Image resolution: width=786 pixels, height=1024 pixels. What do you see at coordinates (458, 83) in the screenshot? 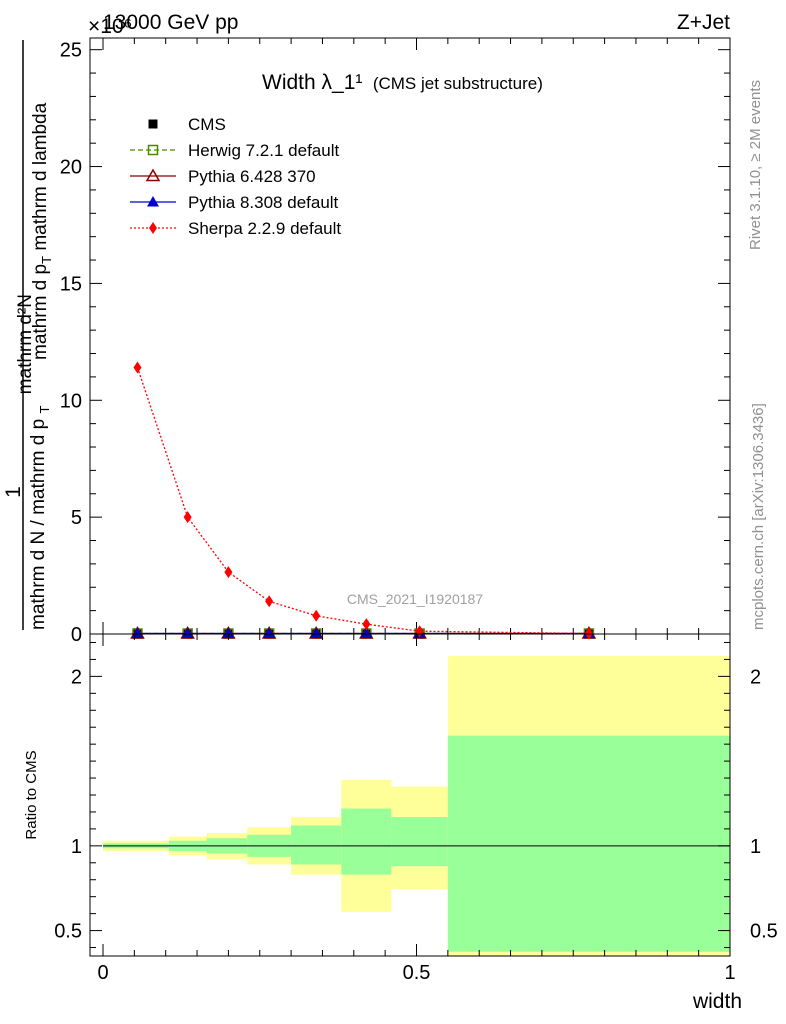
I see `chart-subtitle: (CMS jet substructure)` at bounding box center [458, 83].